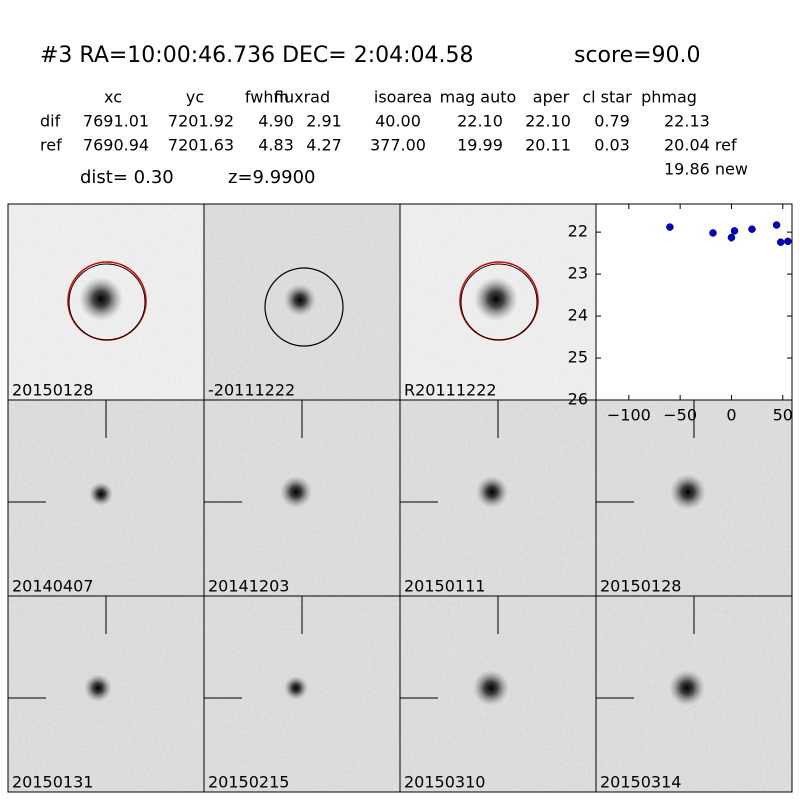 The image size is (800, 800). What do you see at coordinates (127, 177) in the screenshot?
I see `dist: dist= 0.30` at bounding box center [127, 177].